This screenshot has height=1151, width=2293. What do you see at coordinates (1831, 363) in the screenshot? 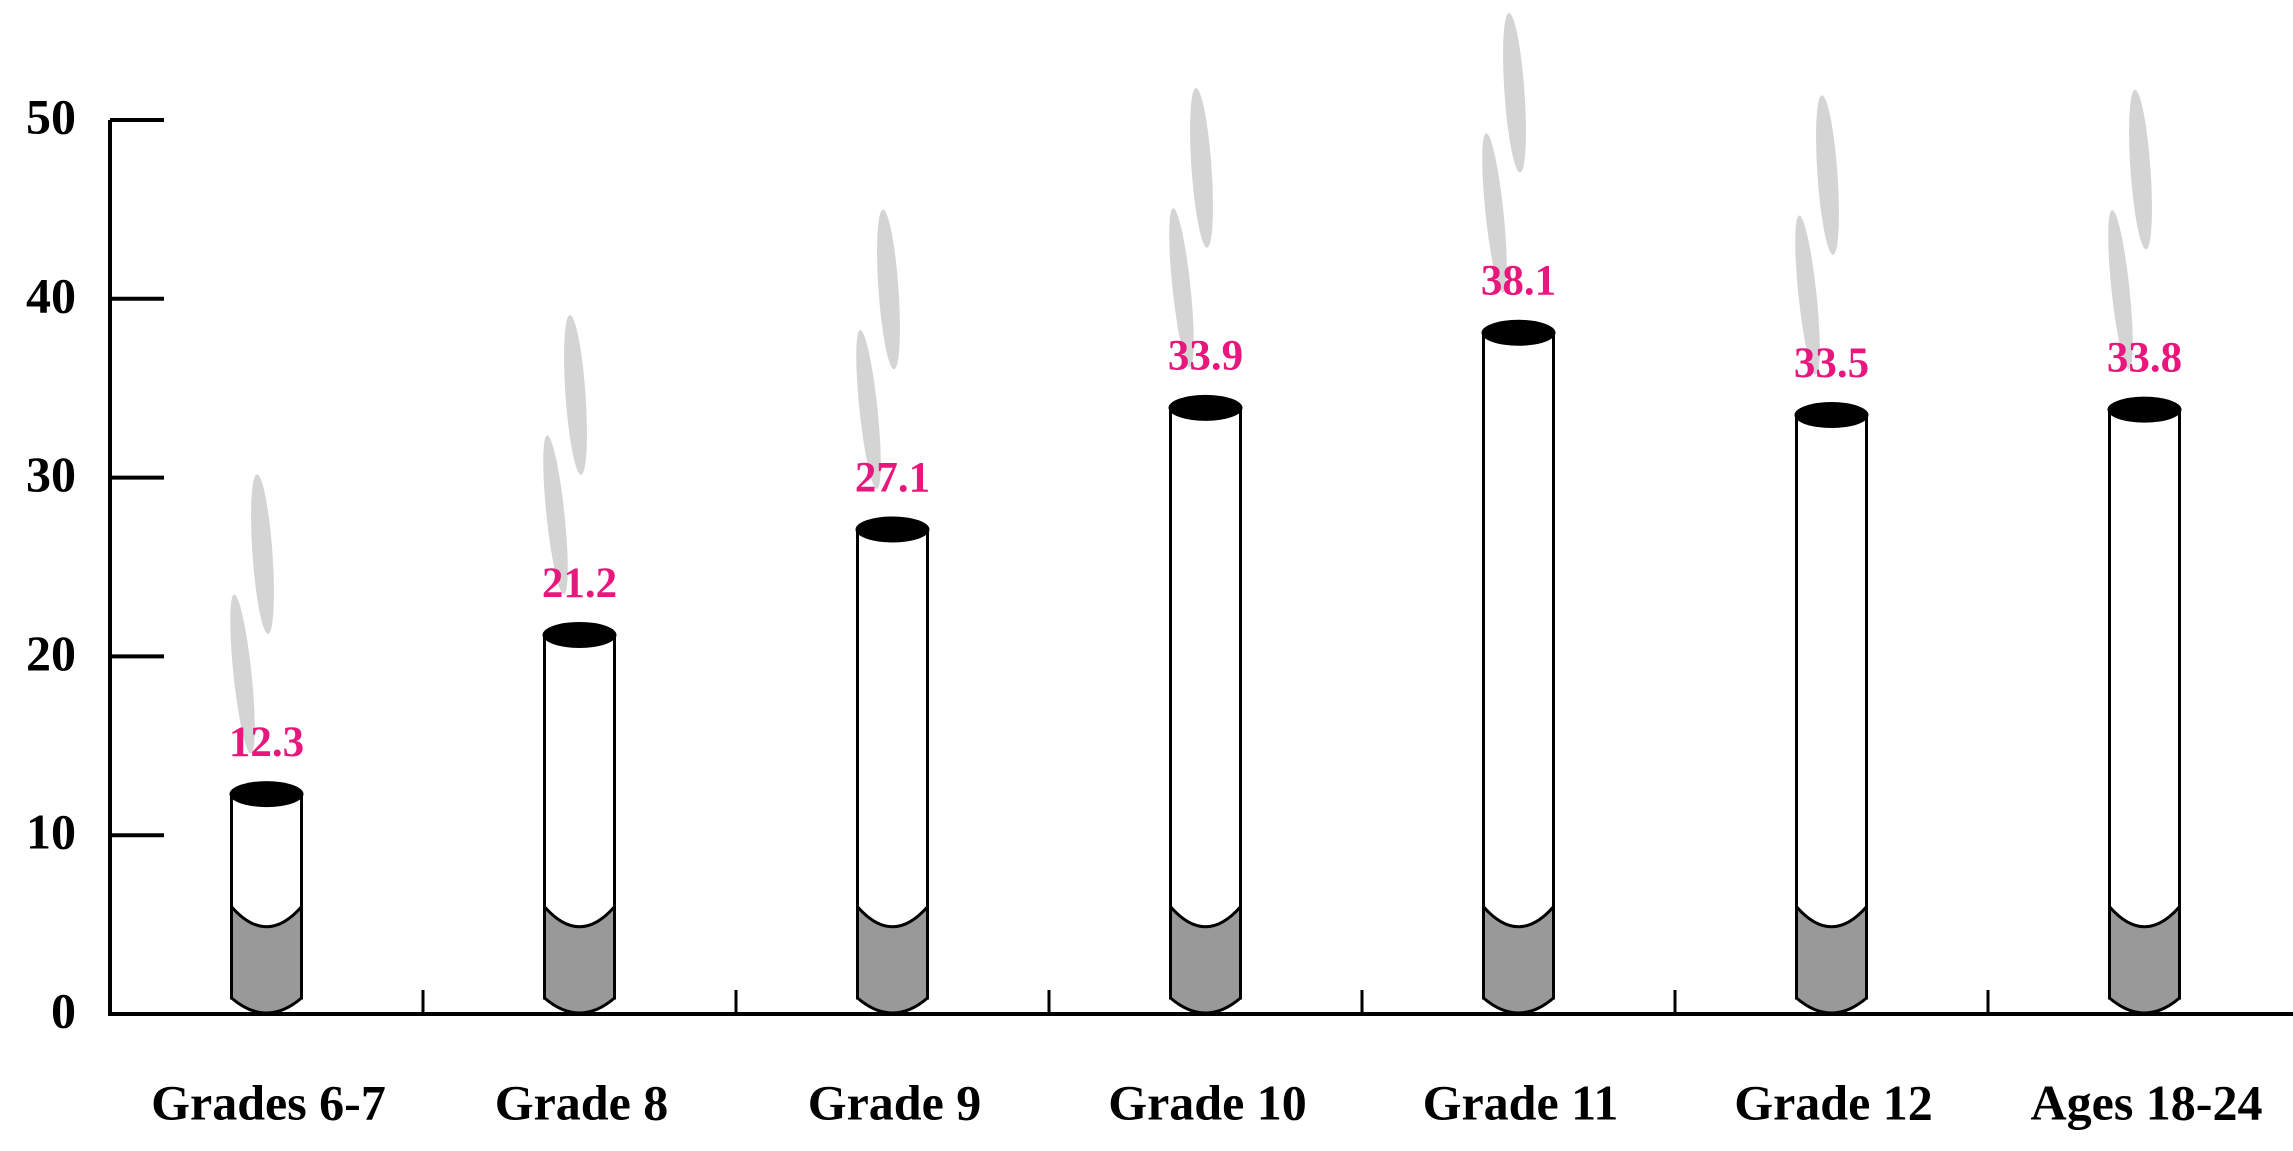
I see `value-label: 33.5` at bounding box center [1831, 363].